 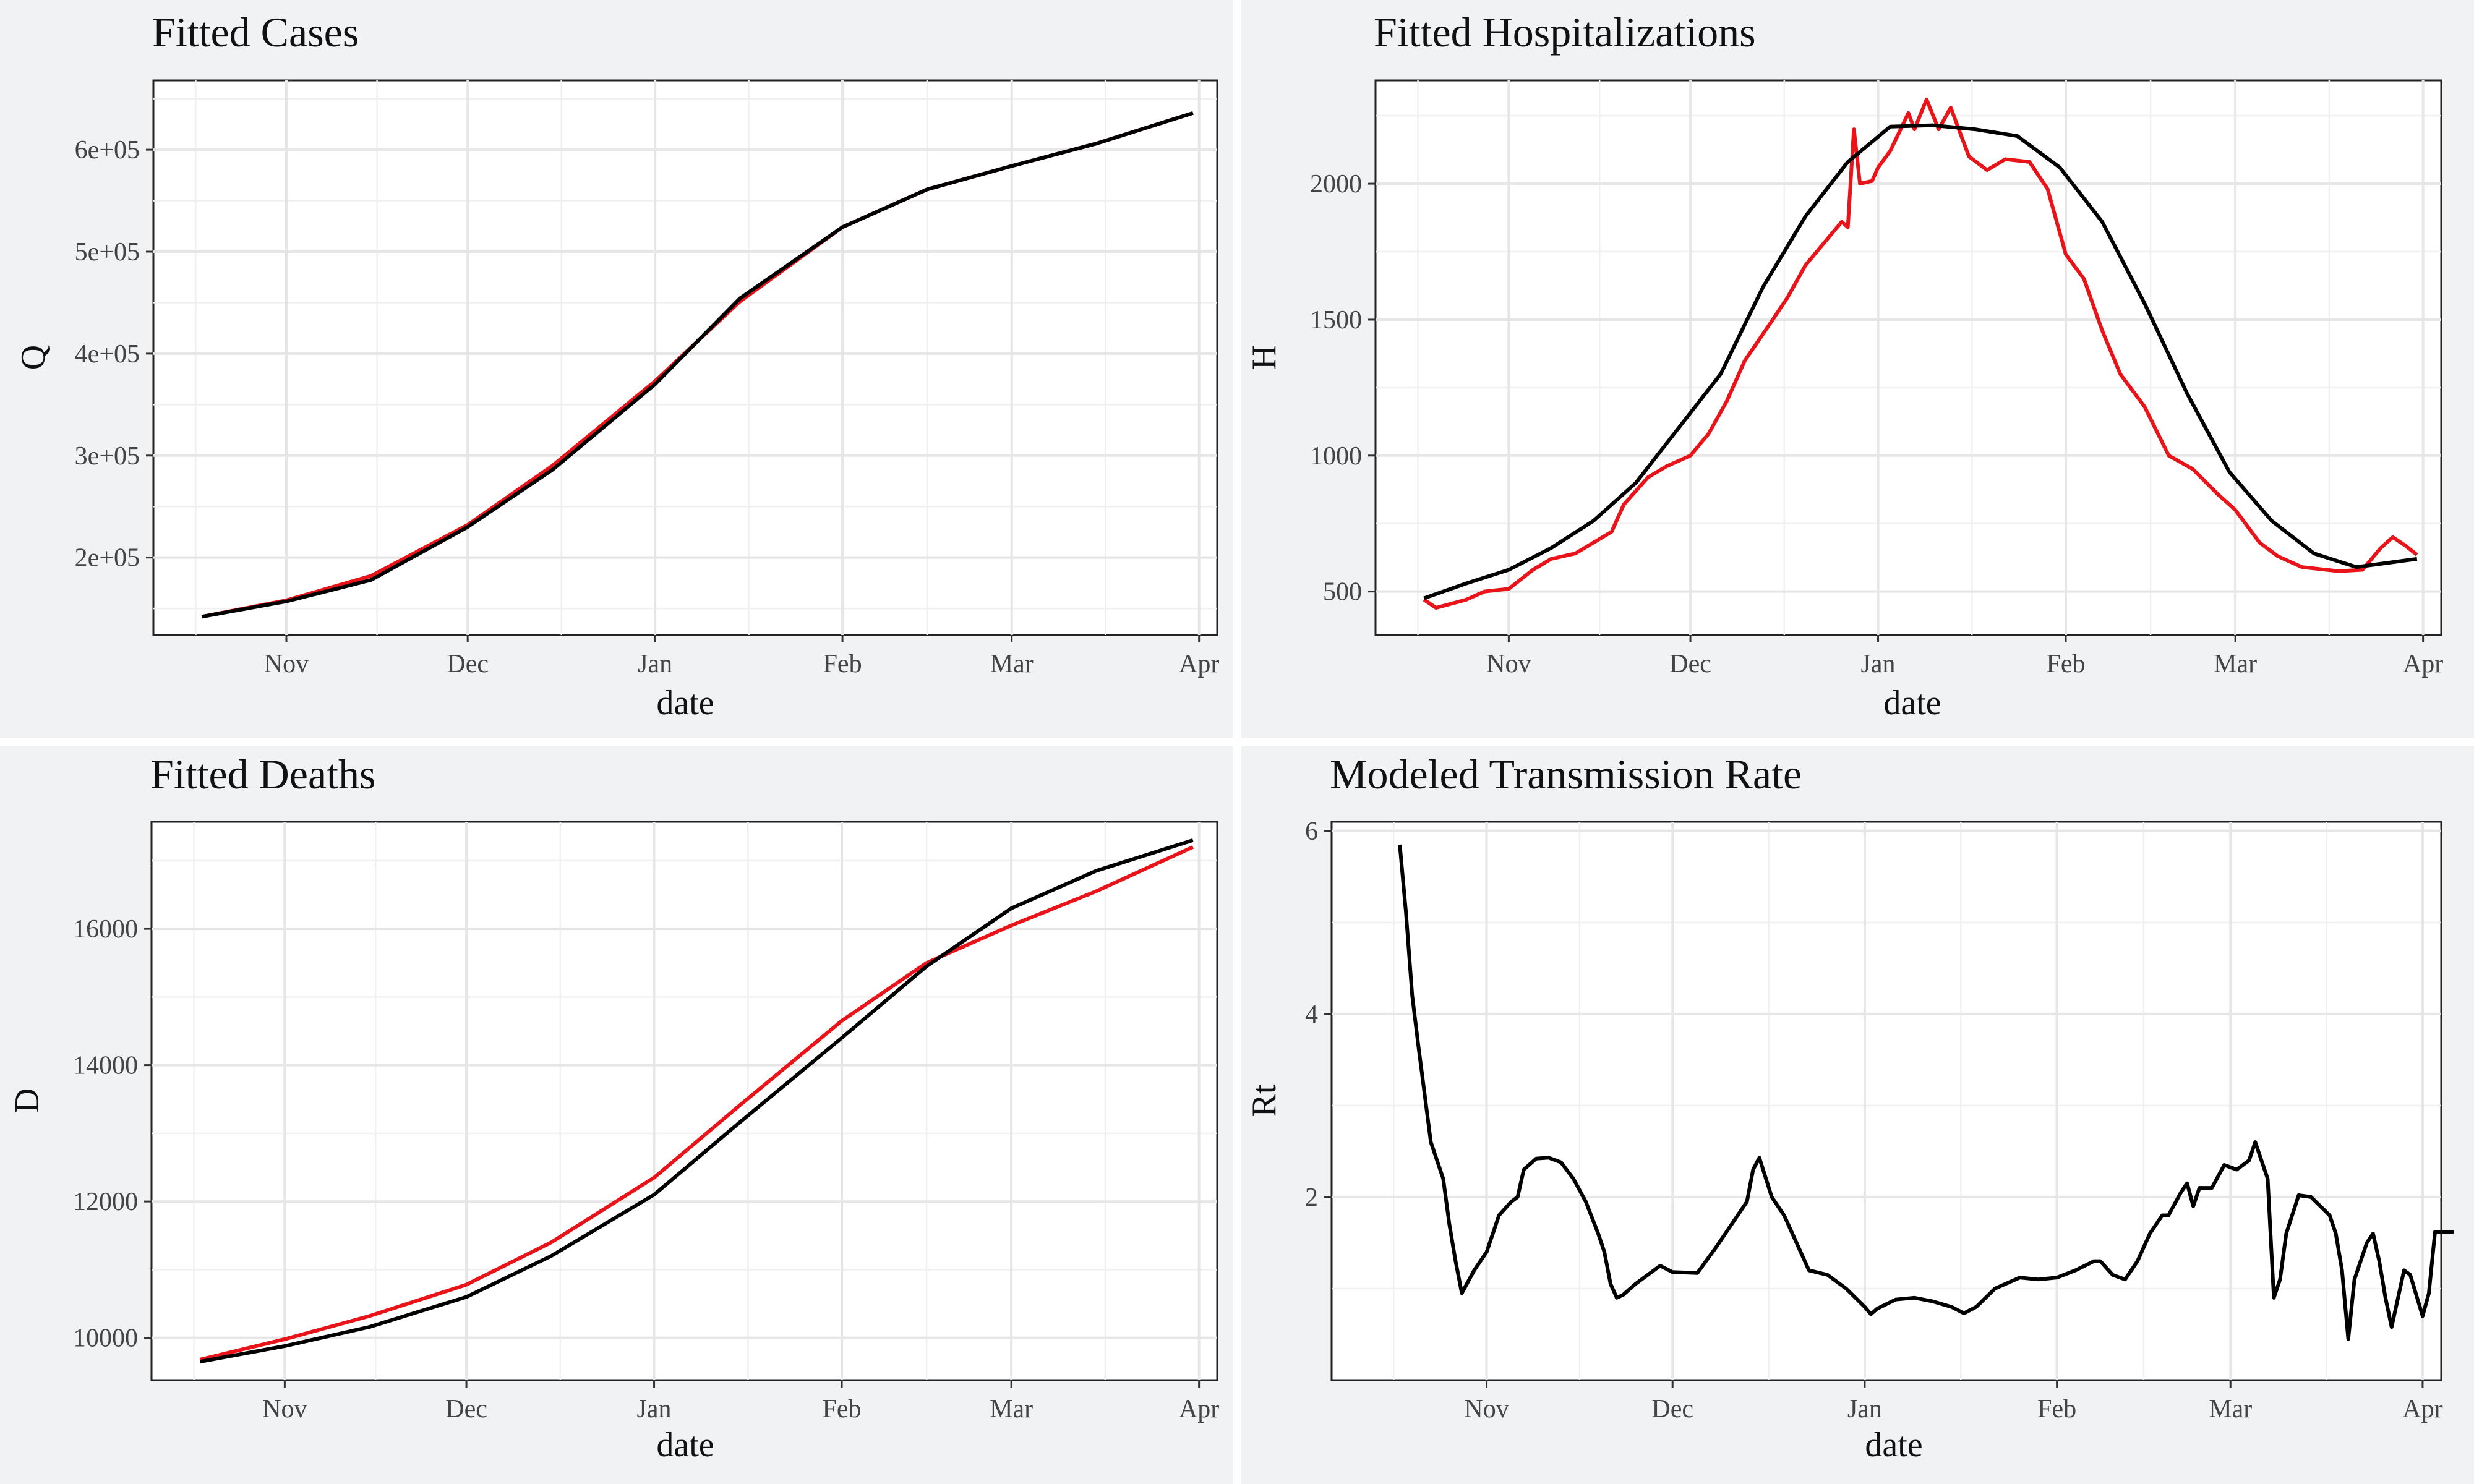 What do you see at coordinates (105, 929) in the screenshot?
I see `y-tick-label: 16000` at bounding box center [105, 929].